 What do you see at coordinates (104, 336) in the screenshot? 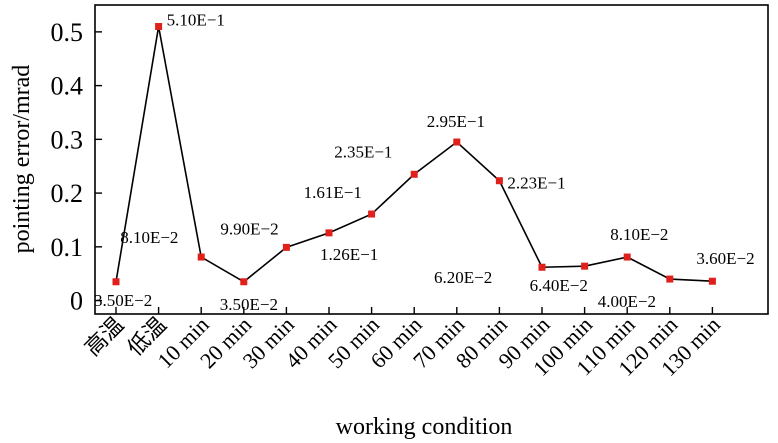
I see `x-tick-label: 高温` at bounding box center [104, 336].